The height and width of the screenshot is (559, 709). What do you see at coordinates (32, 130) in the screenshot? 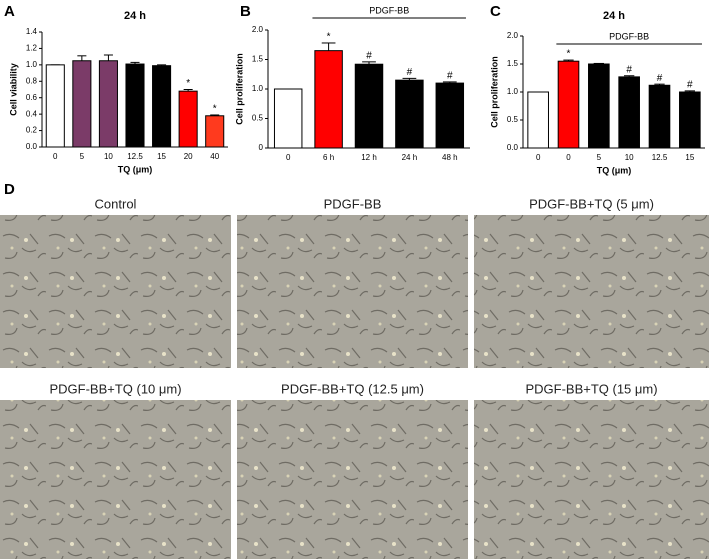
I see `y-tick-label: 0.2` at bounding box center [32, 130].